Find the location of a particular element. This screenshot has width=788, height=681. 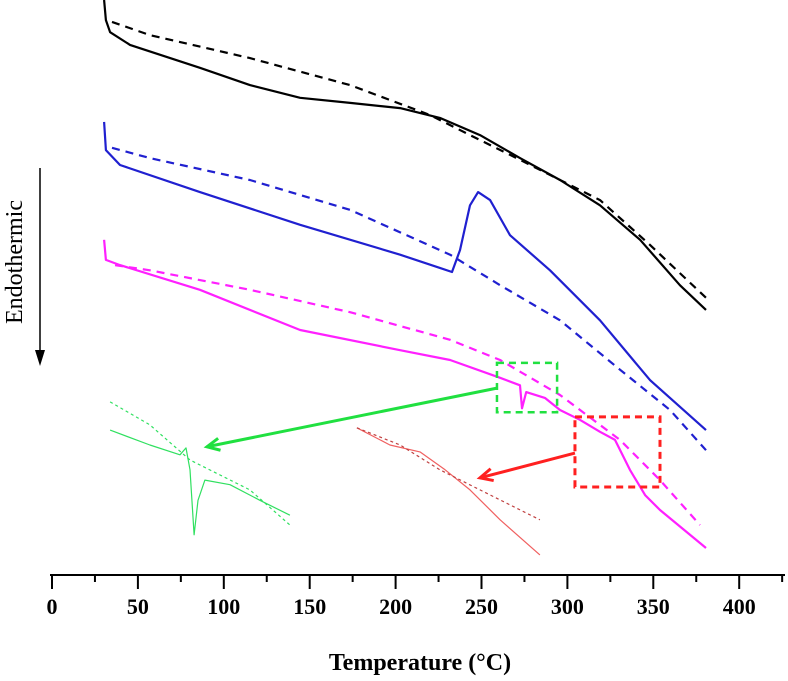

series-red-inset-solid is located at coordinates (448, 491).